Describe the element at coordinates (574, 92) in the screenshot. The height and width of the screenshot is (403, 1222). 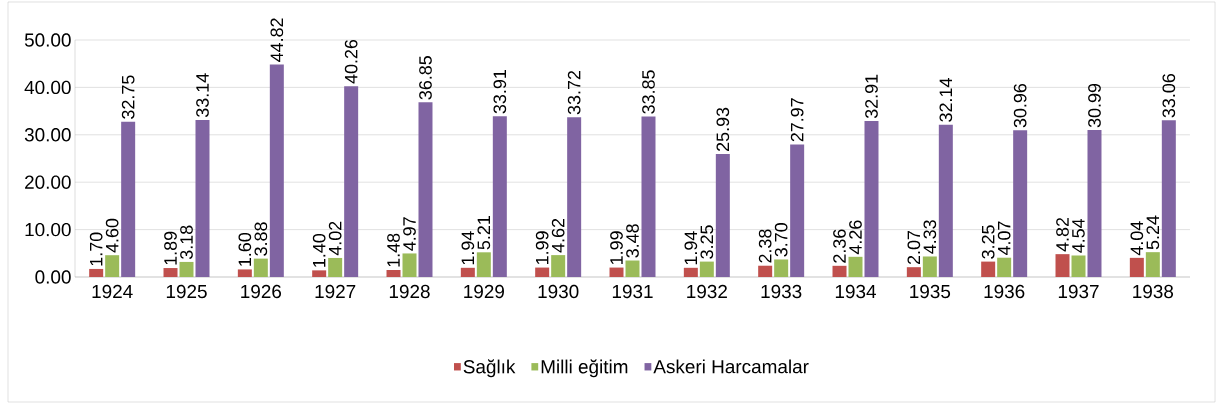
I see `data-label: 33.72` at that location.